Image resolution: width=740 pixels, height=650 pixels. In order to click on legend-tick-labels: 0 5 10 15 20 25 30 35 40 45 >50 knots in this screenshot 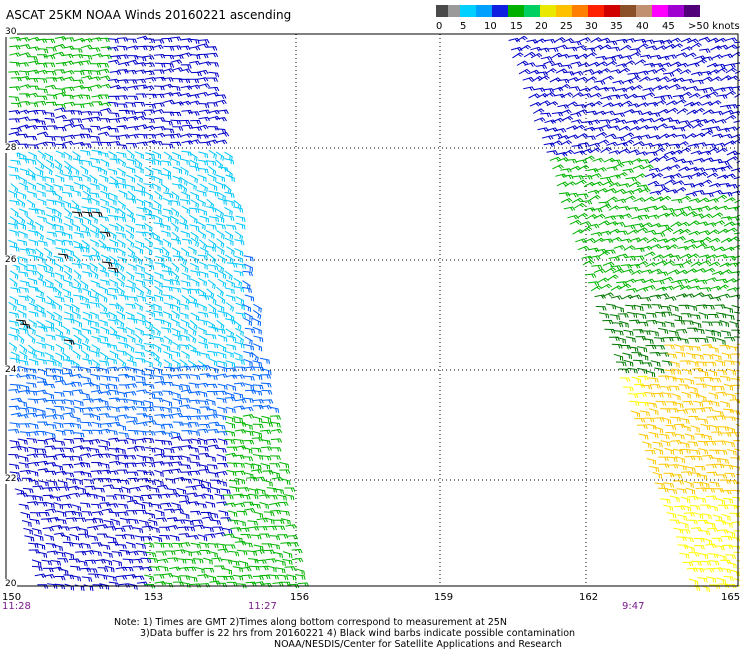, I will do `click(585, 27)`.